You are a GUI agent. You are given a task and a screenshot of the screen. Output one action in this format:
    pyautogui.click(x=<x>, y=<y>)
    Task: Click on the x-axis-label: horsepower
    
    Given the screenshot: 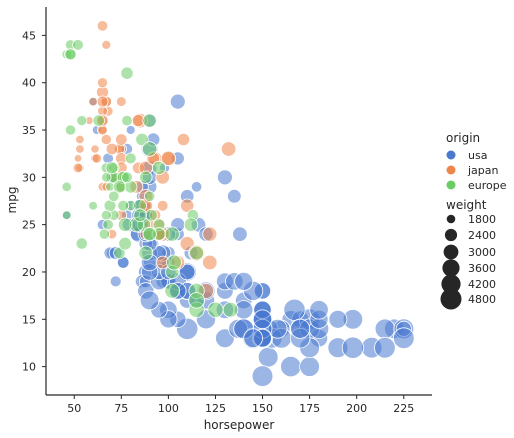 What is the action you would take?
    pyautogui.click(x=239, y=425)
    